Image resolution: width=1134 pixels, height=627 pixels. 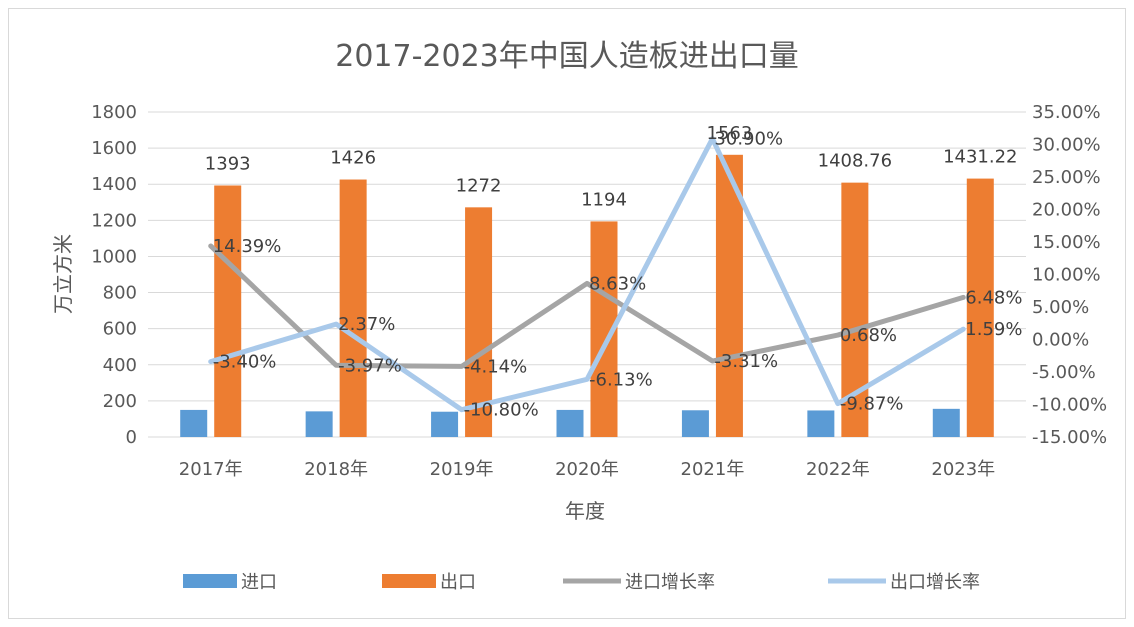 I want to click on legend: 进口 出口 进口增长率 出口增长率, so click(x=581, y=582).